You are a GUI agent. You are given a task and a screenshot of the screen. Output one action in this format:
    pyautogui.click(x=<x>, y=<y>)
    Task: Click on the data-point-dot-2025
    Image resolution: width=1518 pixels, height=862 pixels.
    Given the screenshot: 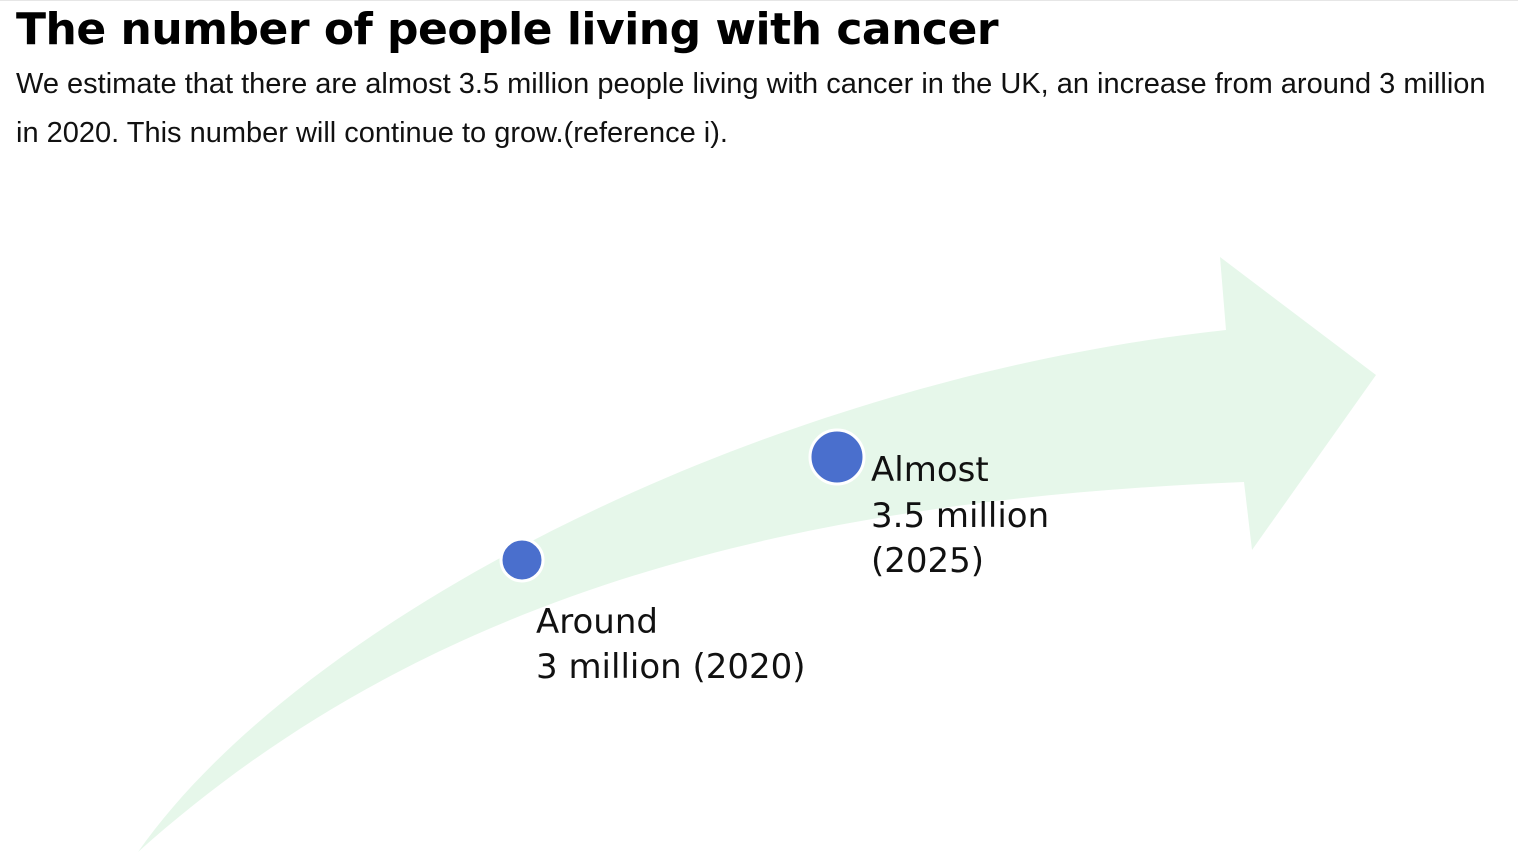 What is the action you would take?
    pyautogui.click(x=837, y=457)
    